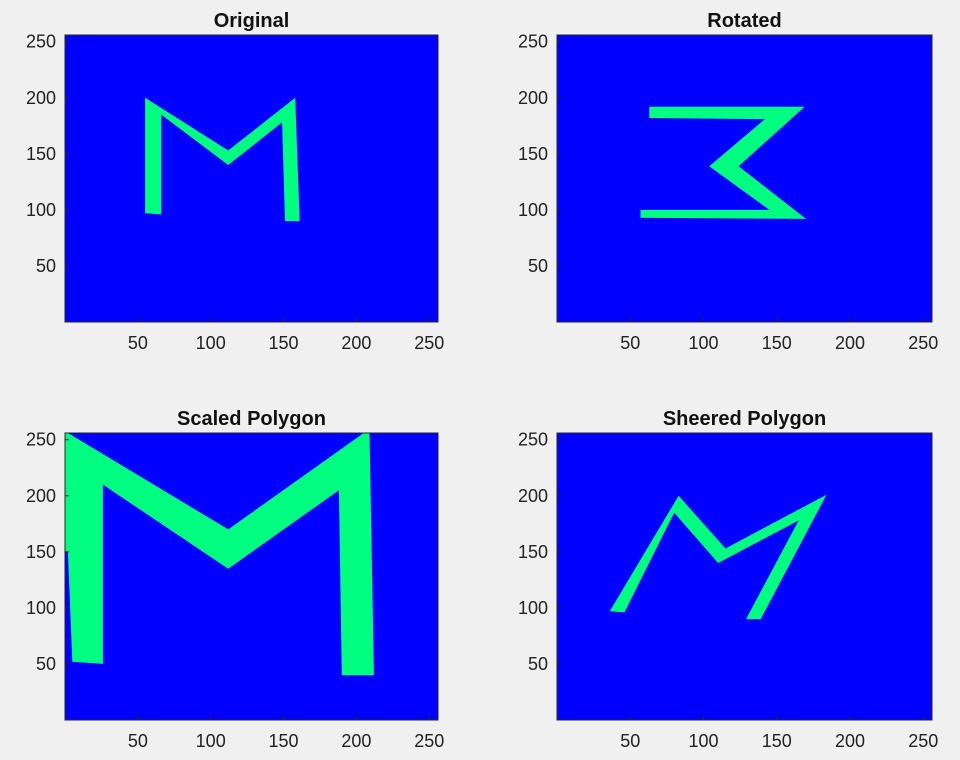 Image resolution: width=960 pixels, height=760 pixels. I want to click on chart-title: Rotated, so click(744, 21).